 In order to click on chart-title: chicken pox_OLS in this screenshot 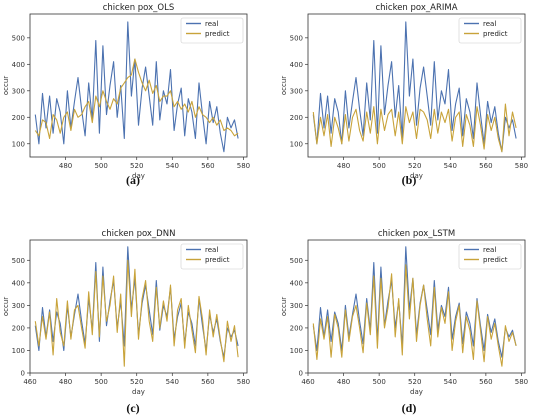, I will do `click(138, 8)`.